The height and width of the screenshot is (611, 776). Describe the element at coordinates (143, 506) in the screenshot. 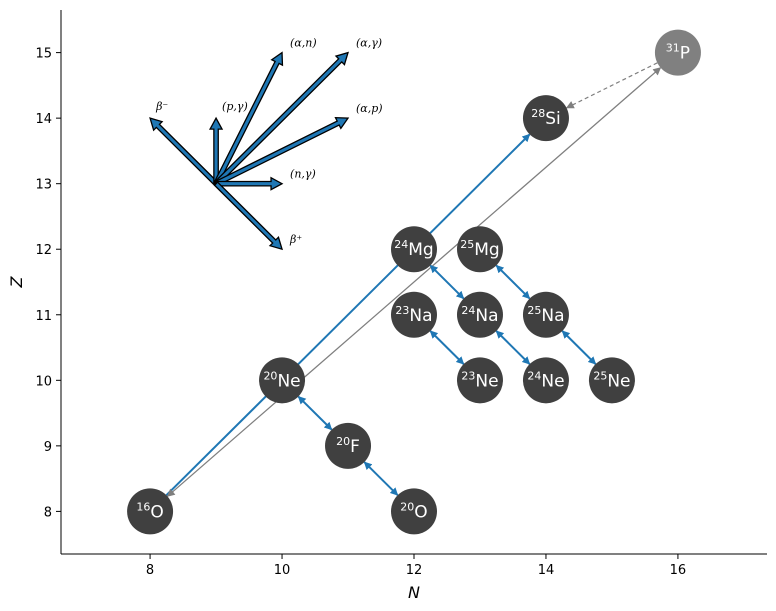

I see `mass-number: 16` at that location.